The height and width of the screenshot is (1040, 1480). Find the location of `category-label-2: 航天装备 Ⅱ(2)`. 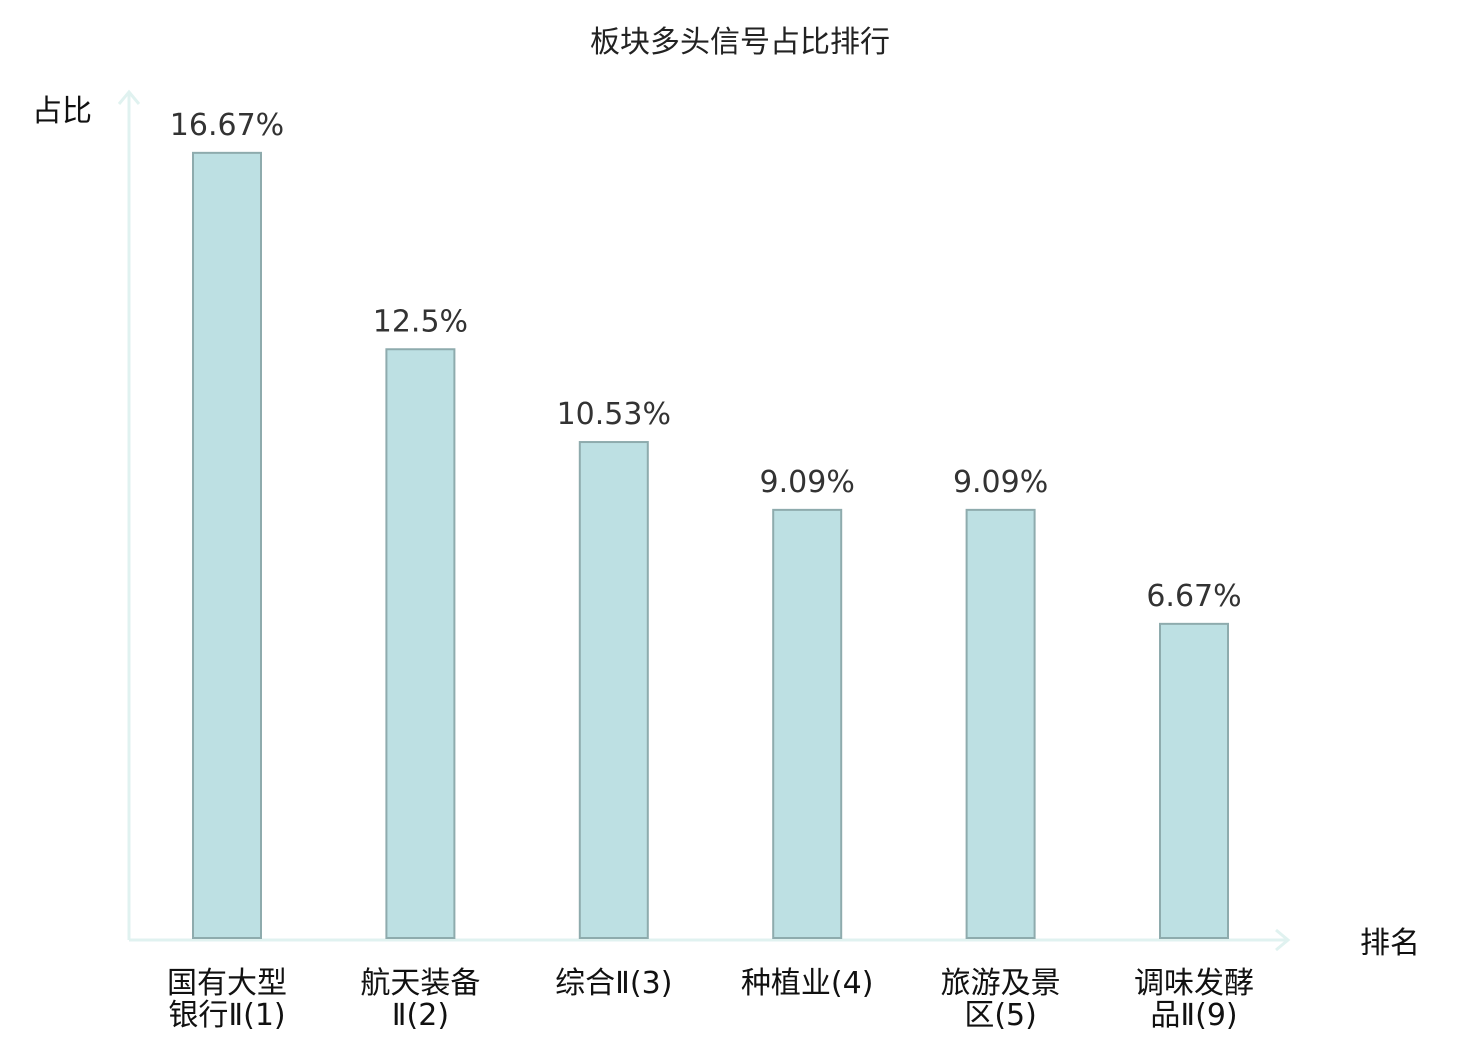

category-label-2: 航天装备 Ⅱ(2) is located at coordinates (420, 999).